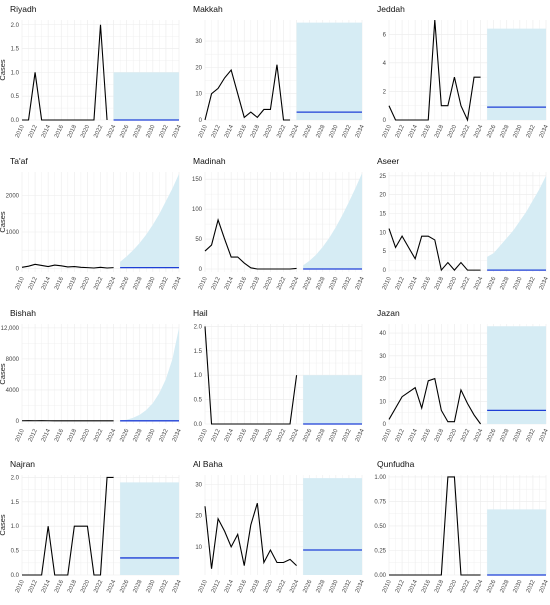 Image resolution: width=550 pixels, height=605 pixels. I want to click on y-tick-label: 0.25, so click(380, 551).